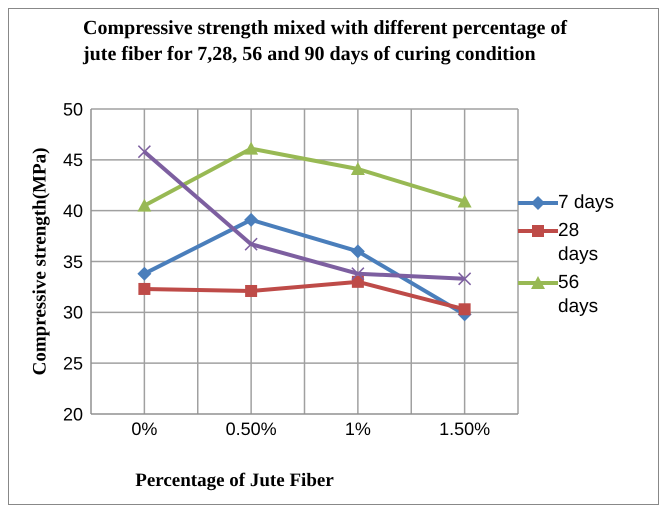 The image size is (667, 513). Describe the element at coordinates (251, 428) in the screenshot. I see `x-tick-label: 0.50%` at that location.